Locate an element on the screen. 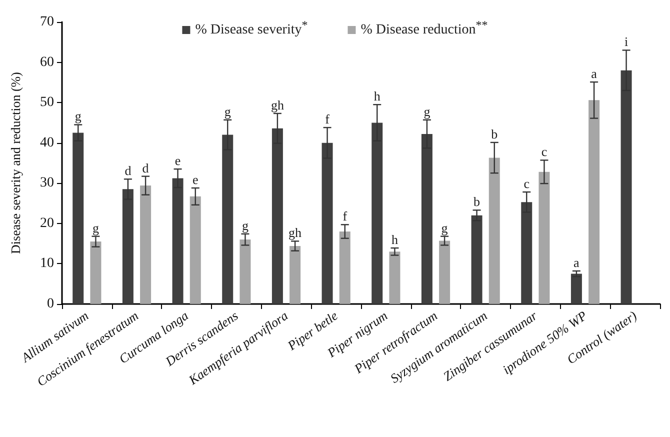  y-tick-label: 40 is located at coordinates (47, 142).